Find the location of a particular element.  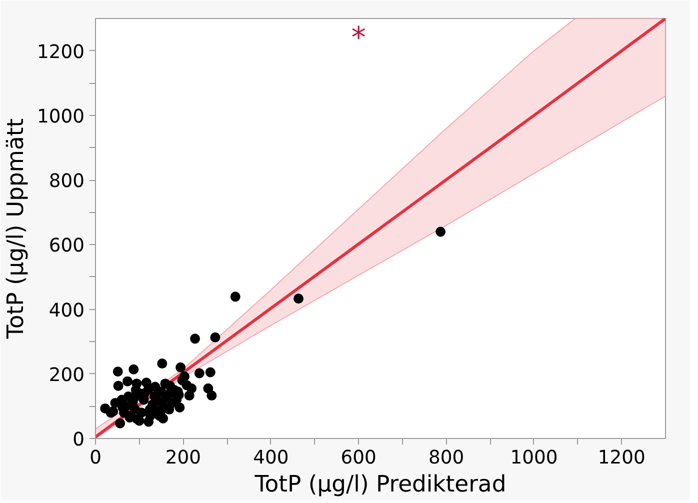

x-tick-label: 0 is located at coordinates (96, 458).